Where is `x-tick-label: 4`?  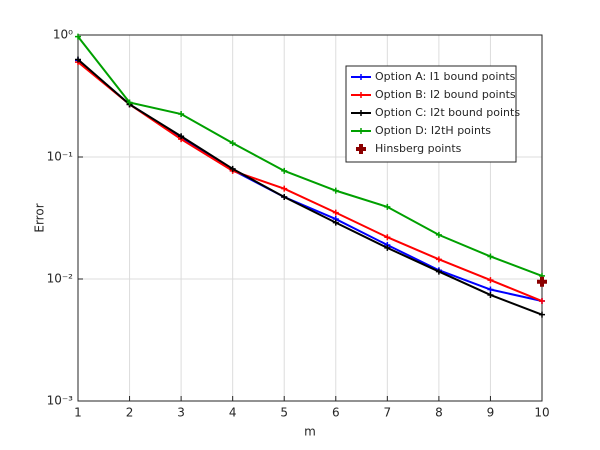
x-tick-label: 4 is located at coordinates (233, 413).